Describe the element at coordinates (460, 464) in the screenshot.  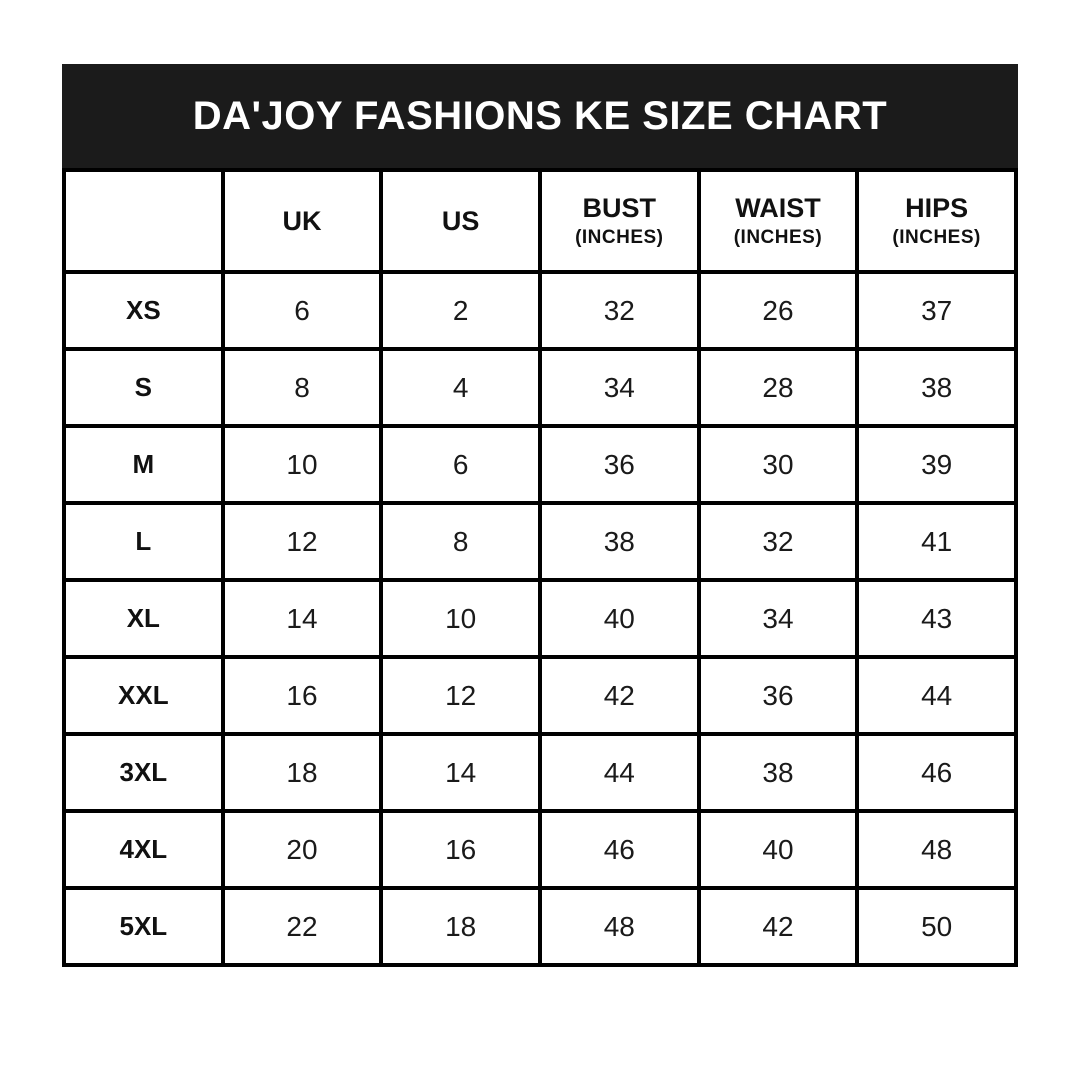
I see `cell-us: 6` at that location.